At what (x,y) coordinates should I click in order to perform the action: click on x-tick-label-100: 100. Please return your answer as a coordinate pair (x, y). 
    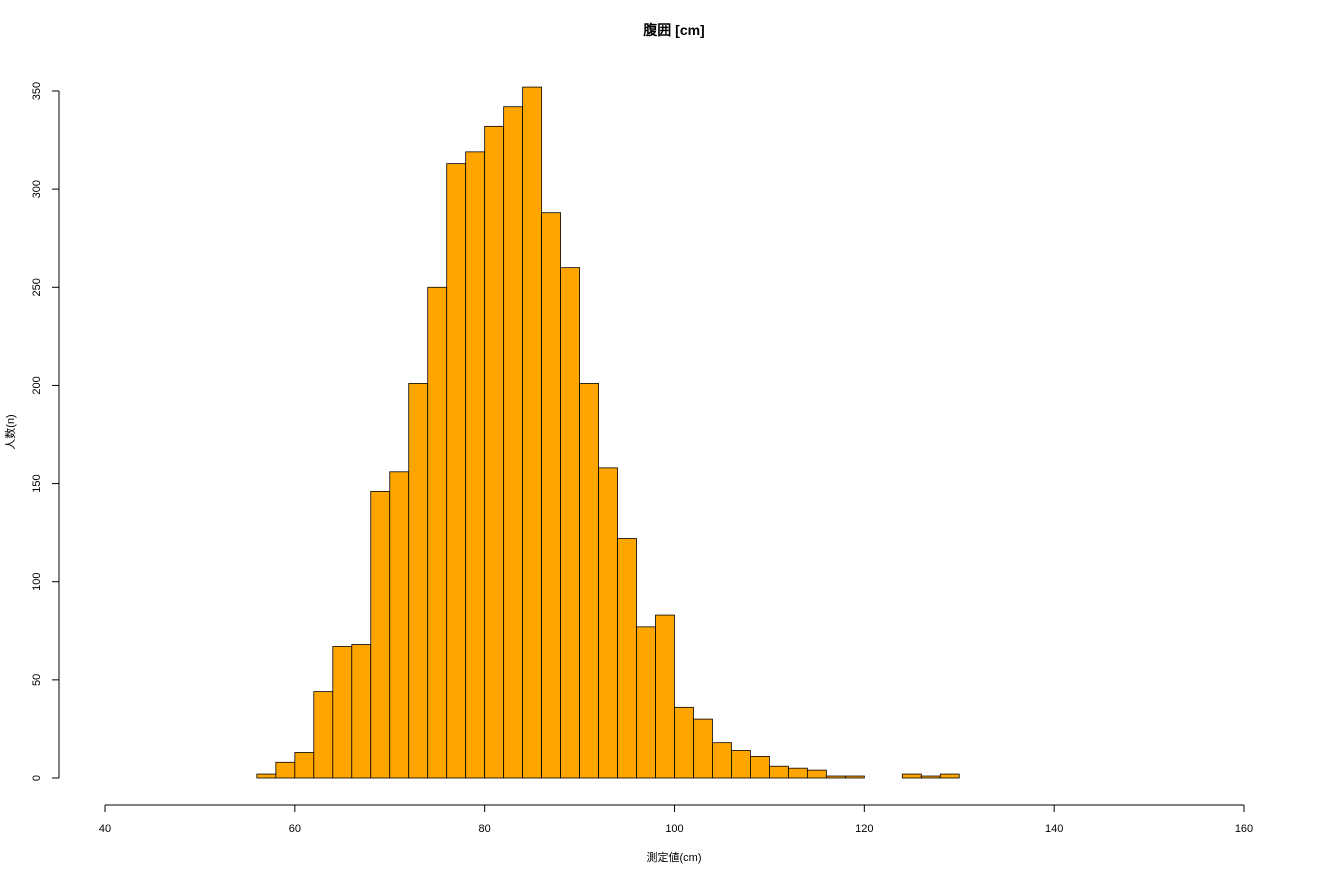
    Looking at the image, I should click on (674, 829).